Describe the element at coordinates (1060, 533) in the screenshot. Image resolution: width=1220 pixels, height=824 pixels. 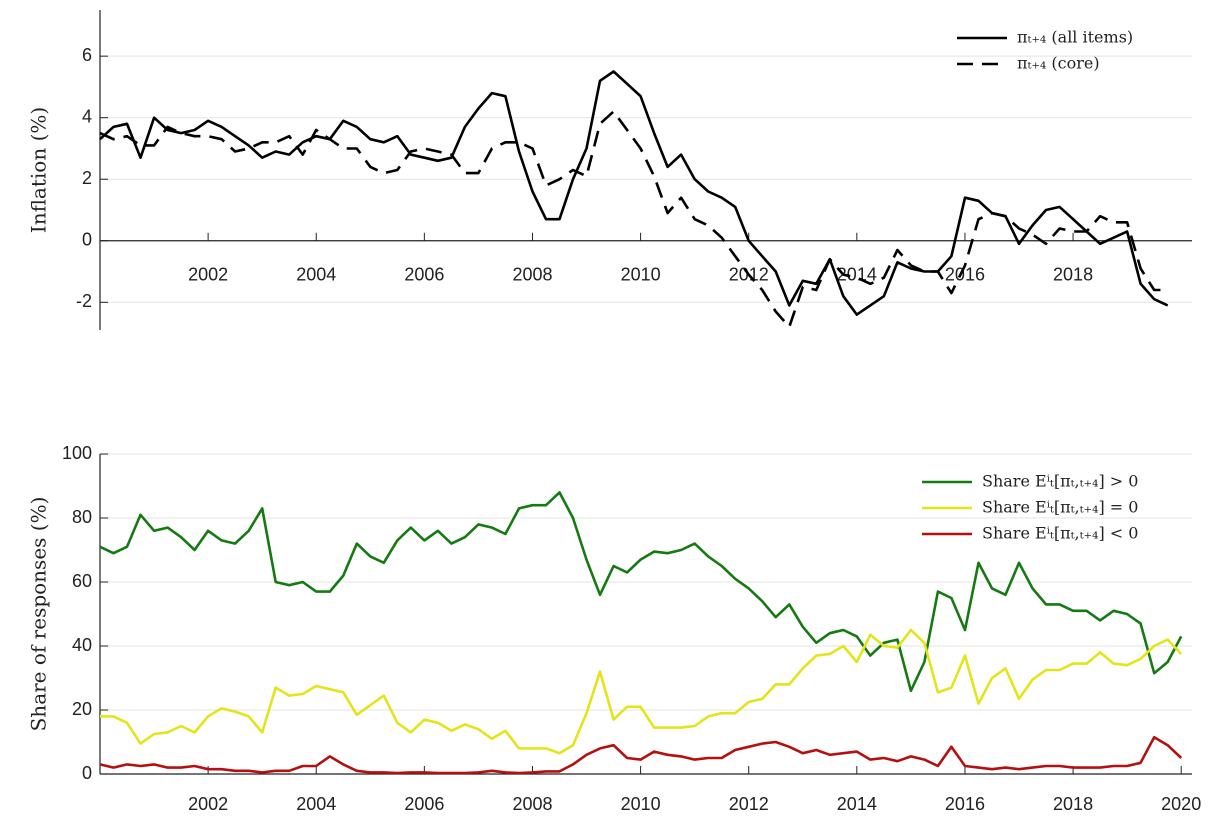
I see `legend-label: Share Eⁱₜ[πₜ,ₜ₊₄] < 0` at that location.